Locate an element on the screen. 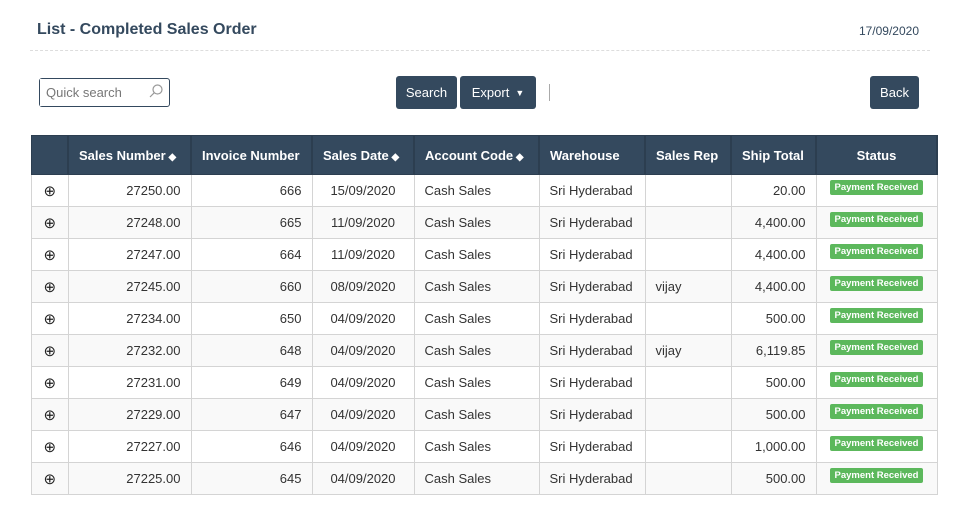 This screenshot has height=509, width=960. cell-invoice-number: 660 is located at coordinates (251, 286).